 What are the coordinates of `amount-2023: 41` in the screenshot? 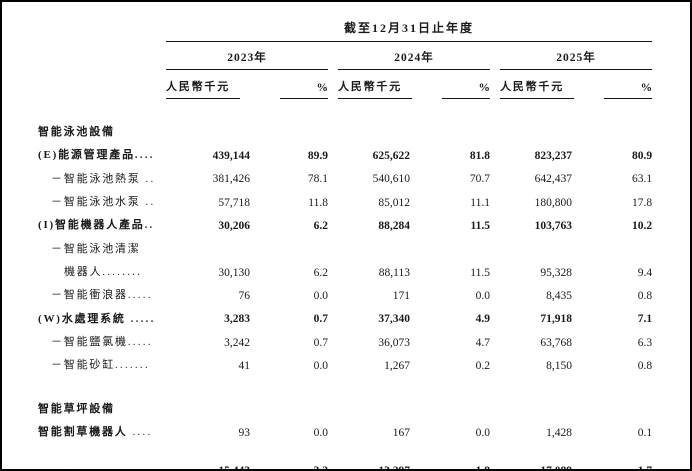 It's located at (244, 366).